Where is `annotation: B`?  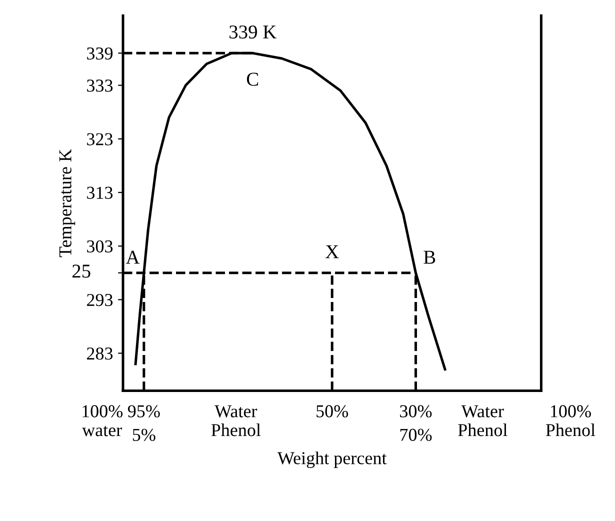
annotation: B is located at coordinates (430, 257).